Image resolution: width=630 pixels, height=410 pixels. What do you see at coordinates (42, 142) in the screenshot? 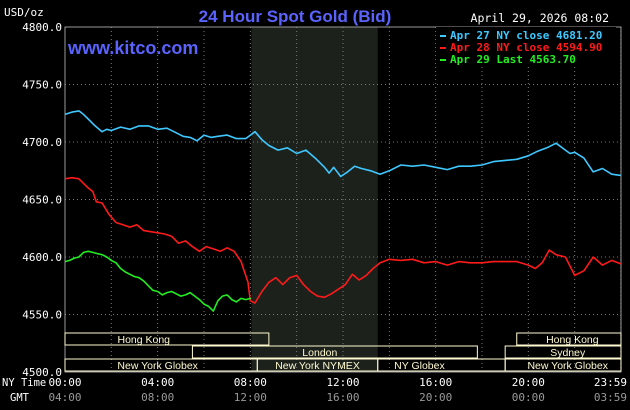
I see `y-tick-label: 4700.0` at bounding box center [42, 142].